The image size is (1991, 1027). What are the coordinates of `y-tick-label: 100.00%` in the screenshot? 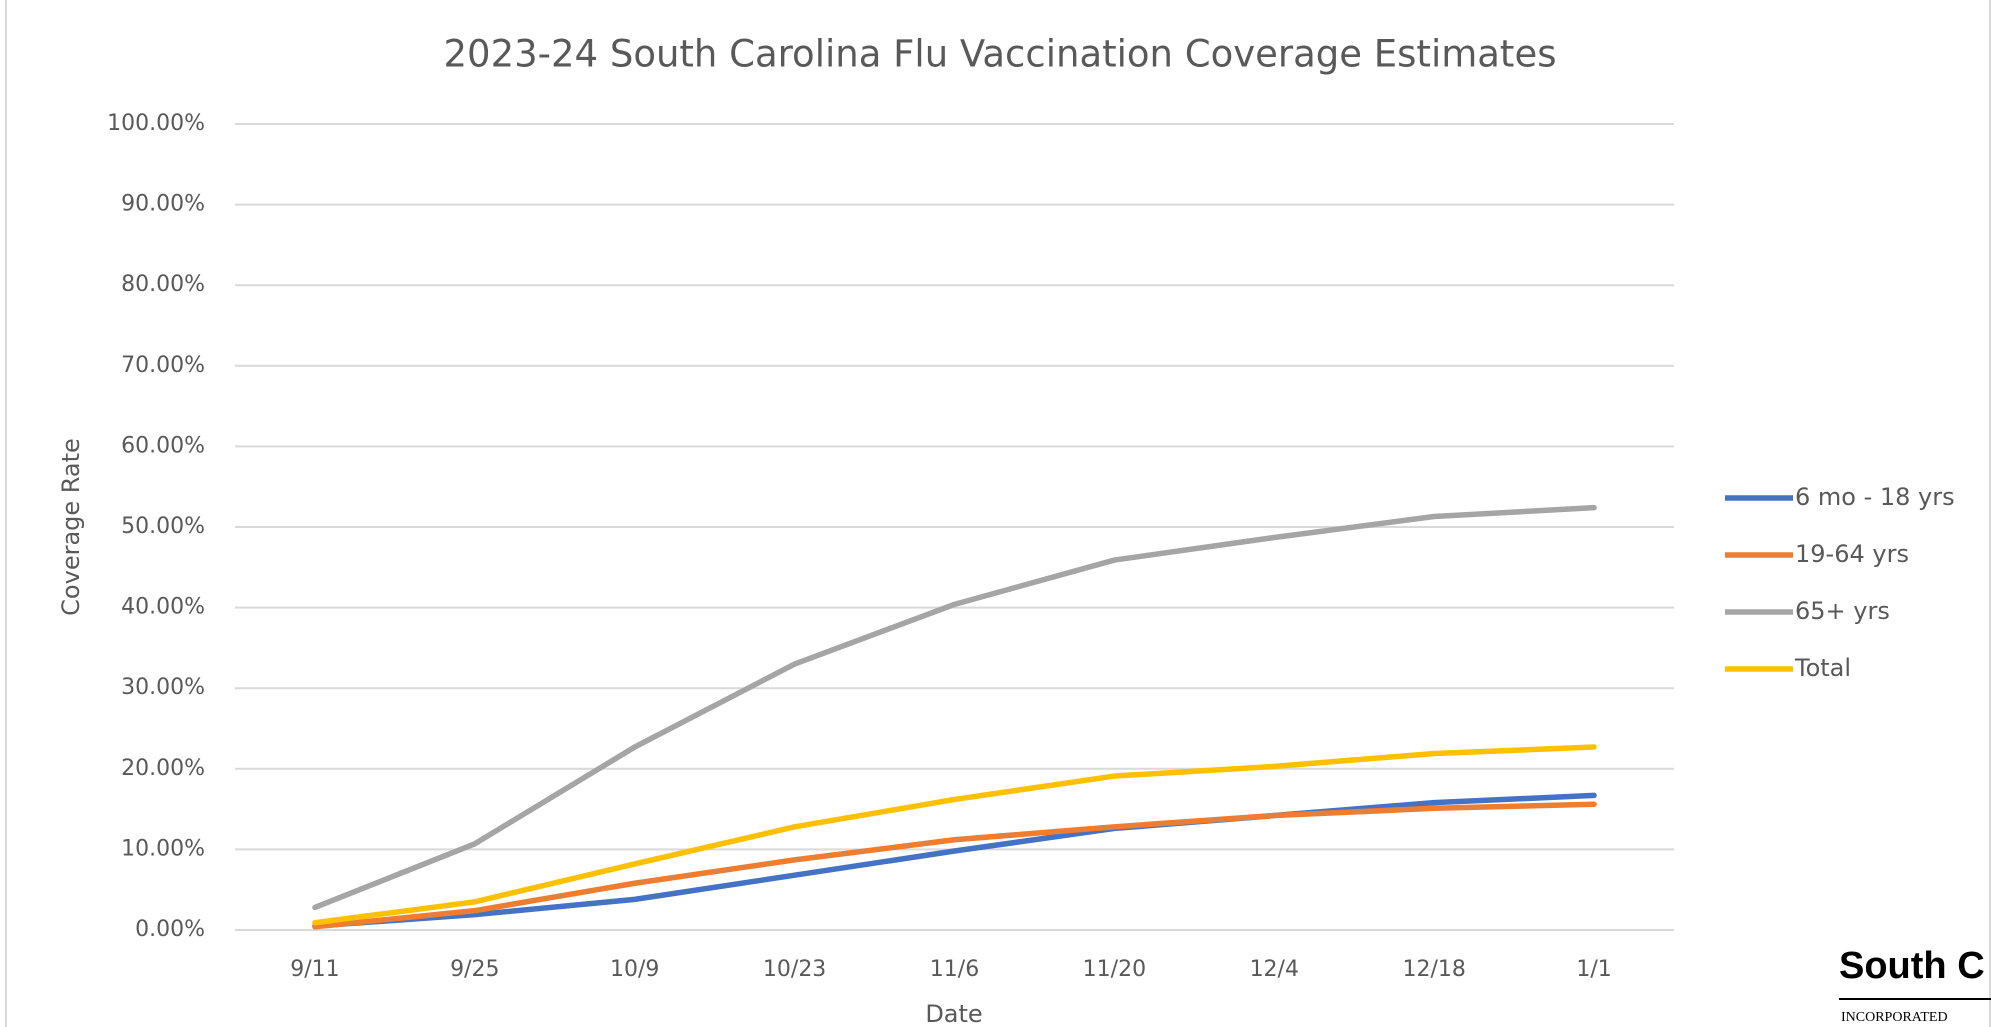 It's located at (156, 123).